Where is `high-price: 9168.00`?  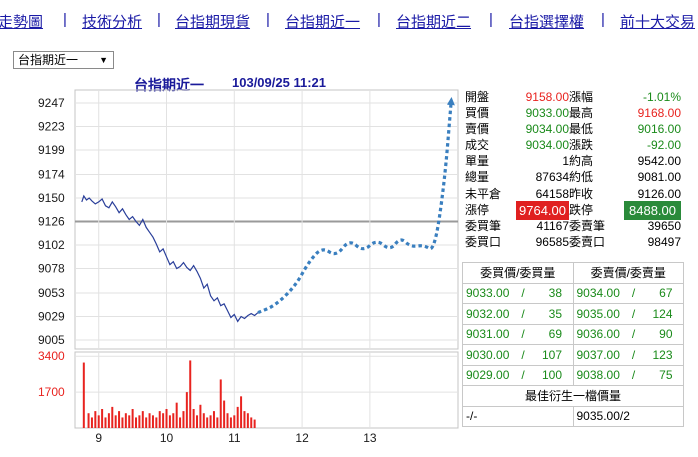 high-price: 9168.00 is located at coordinates (659, 113).